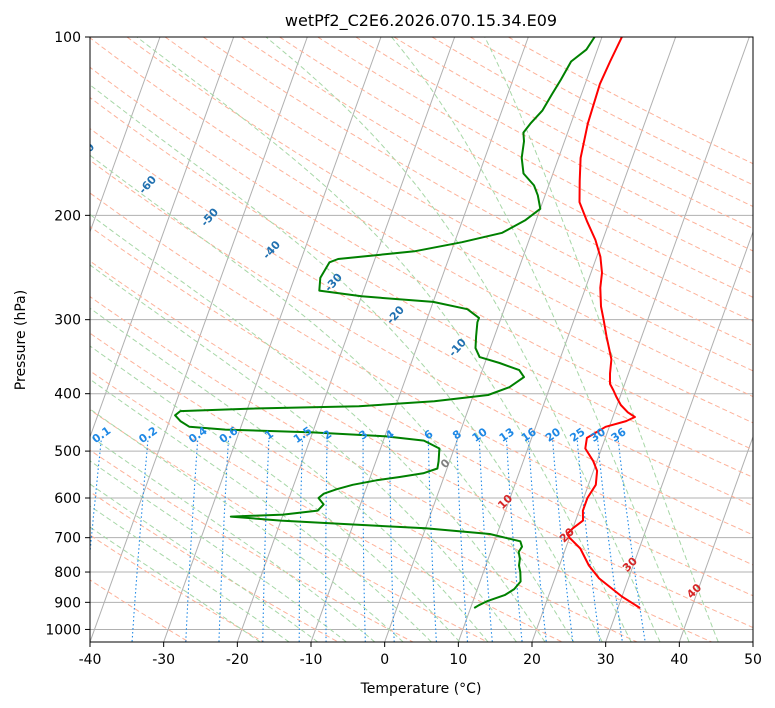 The image size is (775, 708). Describe the element at coordinates (302, 435) in the screenshot. I see `mixing-ratio-label: 1.5` at that location.